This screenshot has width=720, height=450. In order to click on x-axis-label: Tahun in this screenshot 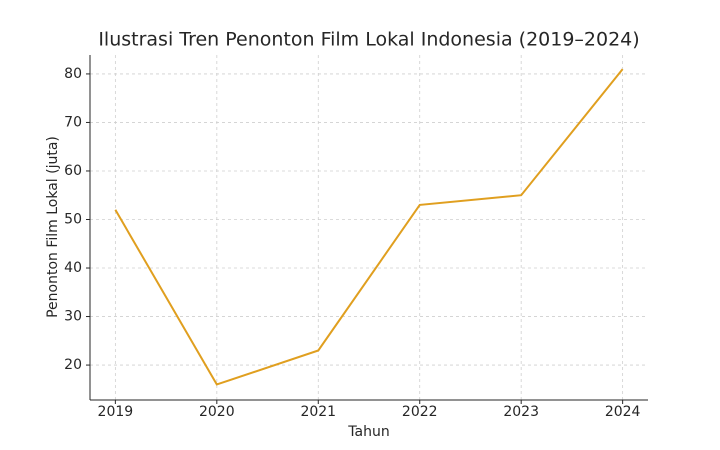, I will do `click(368, 432)`.